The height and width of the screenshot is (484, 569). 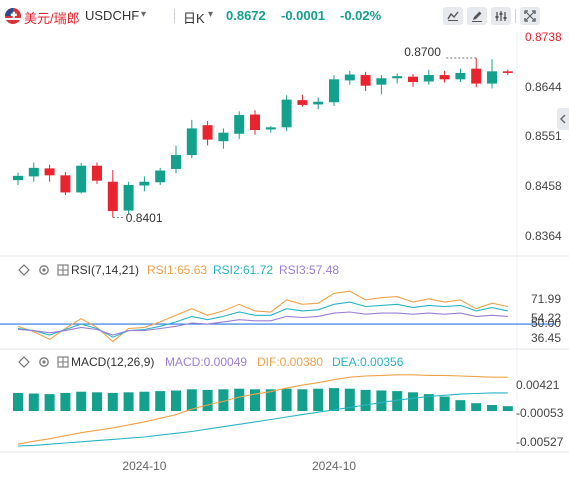 What do you see at coordinates (52, 18) in the screenshot?
I see `pair-label: 美元/瑞郎` at bounding box center [52, 18].